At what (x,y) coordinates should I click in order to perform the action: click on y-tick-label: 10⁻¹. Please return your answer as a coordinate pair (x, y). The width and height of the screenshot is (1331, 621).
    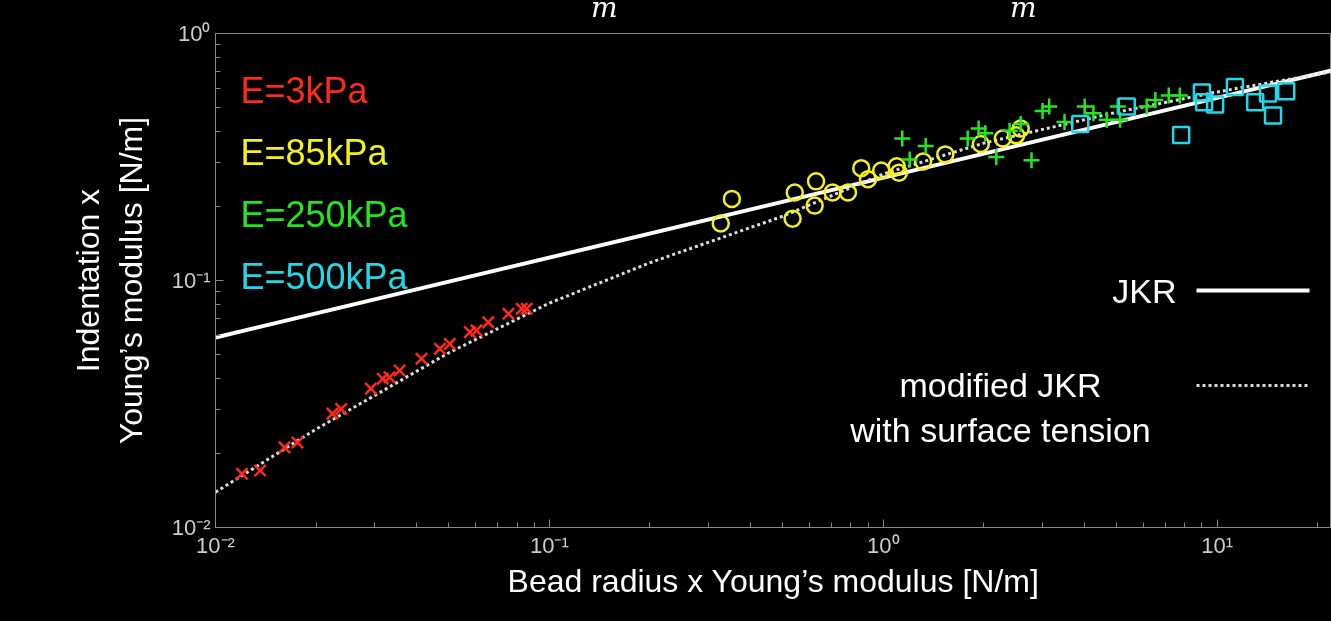
    Looking at the image, I should click on (191, 280).